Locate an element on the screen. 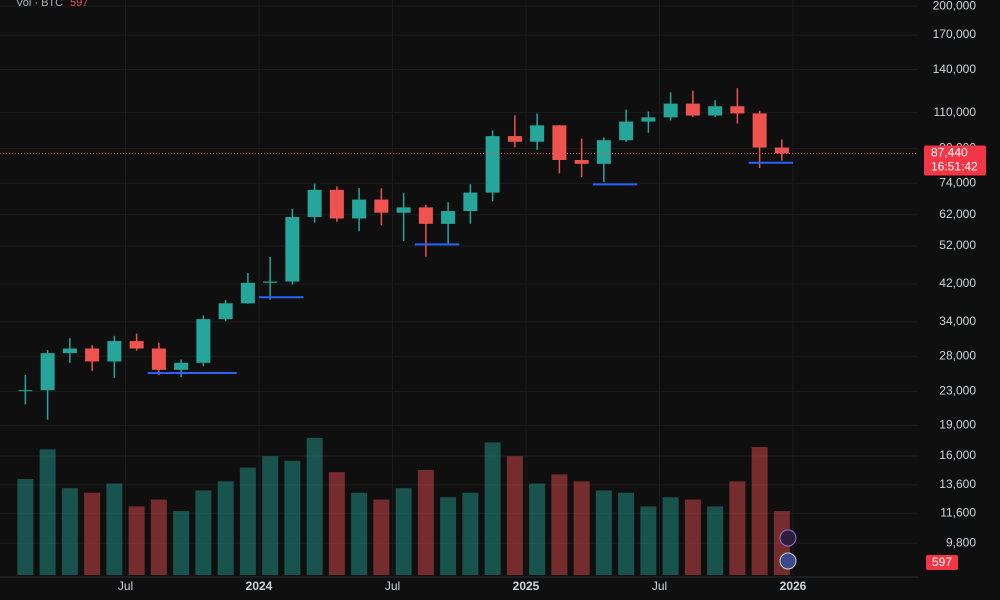 Image resolution: width=1000 pixels, height=600 pixels. x-tick-label: 2024 is located at coordinates (259, 586).